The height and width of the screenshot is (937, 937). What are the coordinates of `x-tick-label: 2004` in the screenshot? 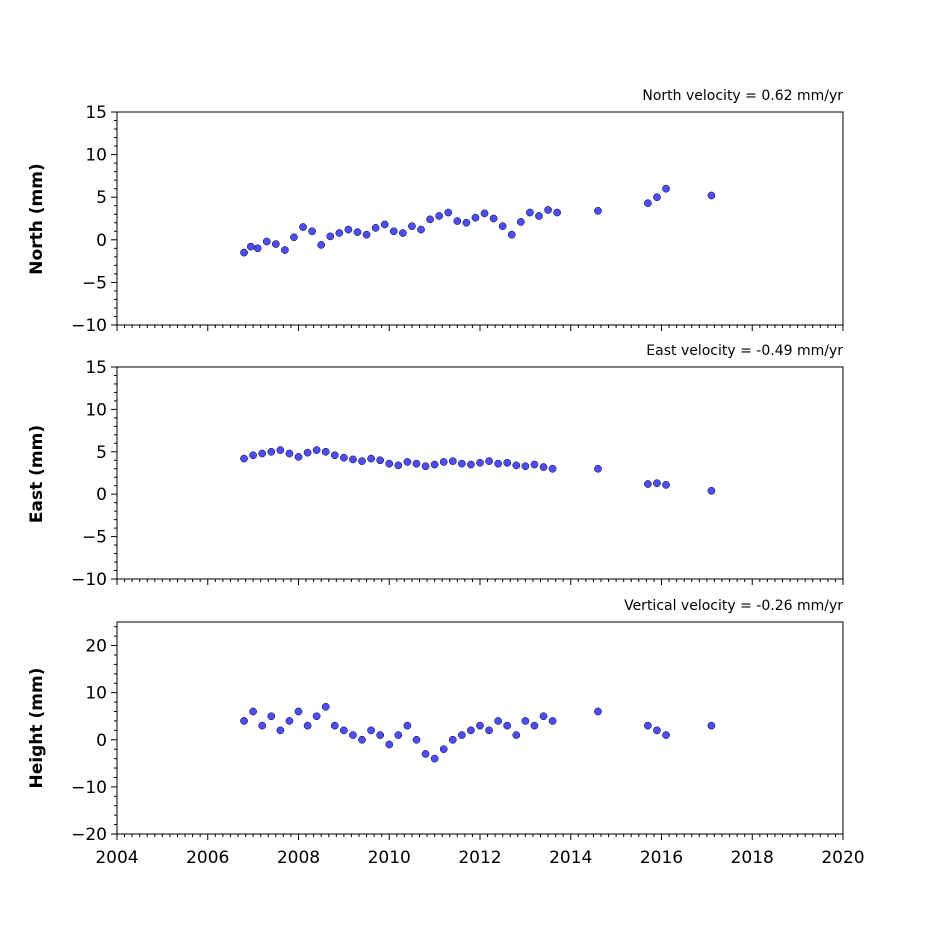 It's located at (116, 858).